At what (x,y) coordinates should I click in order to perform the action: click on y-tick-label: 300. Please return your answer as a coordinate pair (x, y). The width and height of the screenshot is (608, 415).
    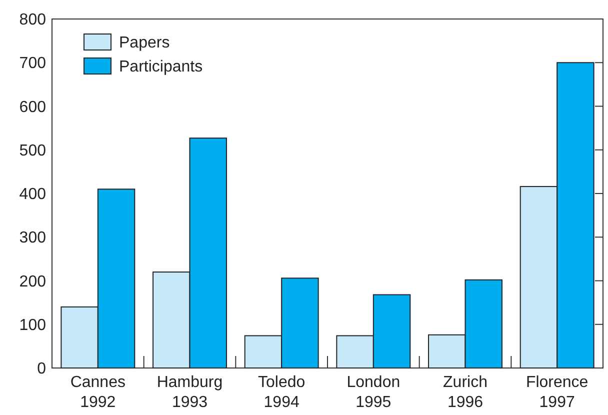
    Looking at the image, I should click on (32, 238).